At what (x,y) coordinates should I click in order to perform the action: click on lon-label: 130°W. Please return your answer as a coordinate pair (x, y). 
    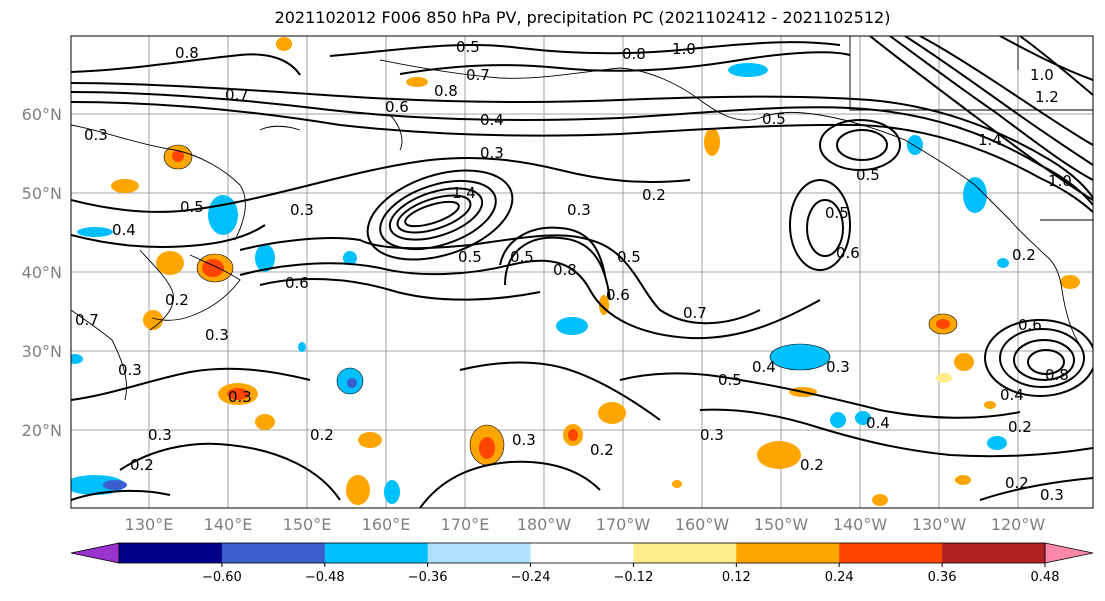
    Looking at the image, I should click on (939, 524).